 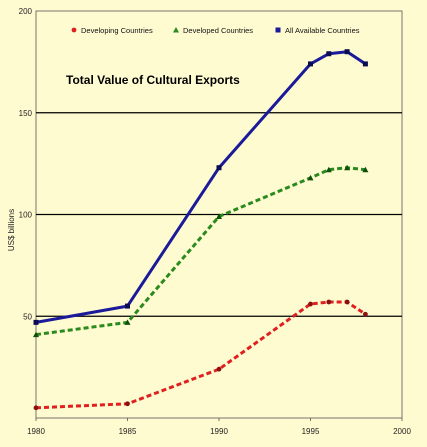 I want to click on legend-label: Developing Countries, so click(x=117, y=30).